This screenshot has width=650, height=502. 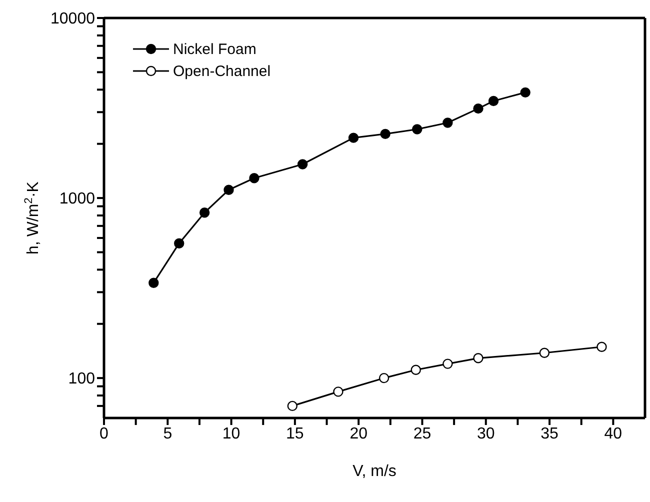 What do you see at coordinates (214, 49) in the screenshot?
I see `legend-label: Nickel Foam` at bounding box center [214, 49].